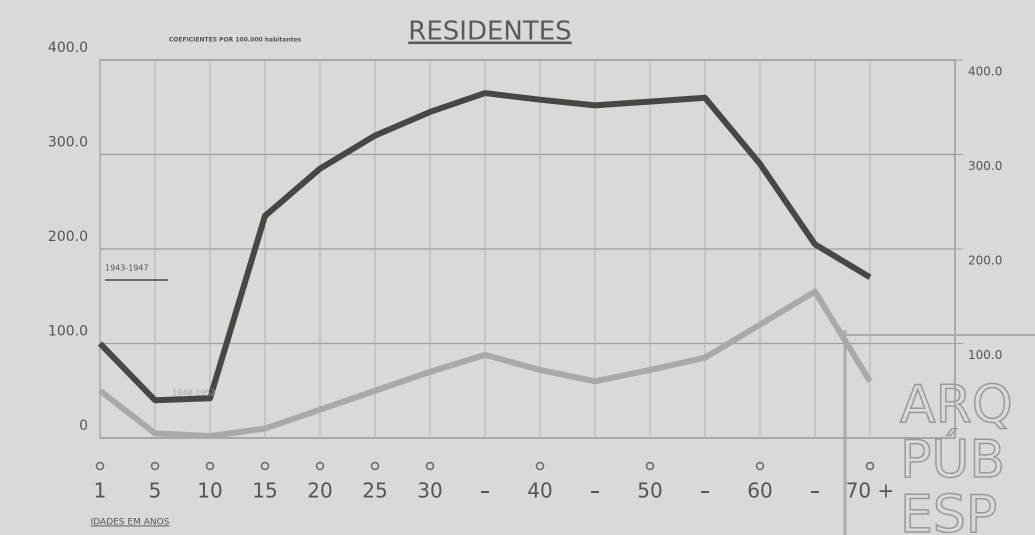  I want to click on x-tick-label: 40, so click(539, 491).